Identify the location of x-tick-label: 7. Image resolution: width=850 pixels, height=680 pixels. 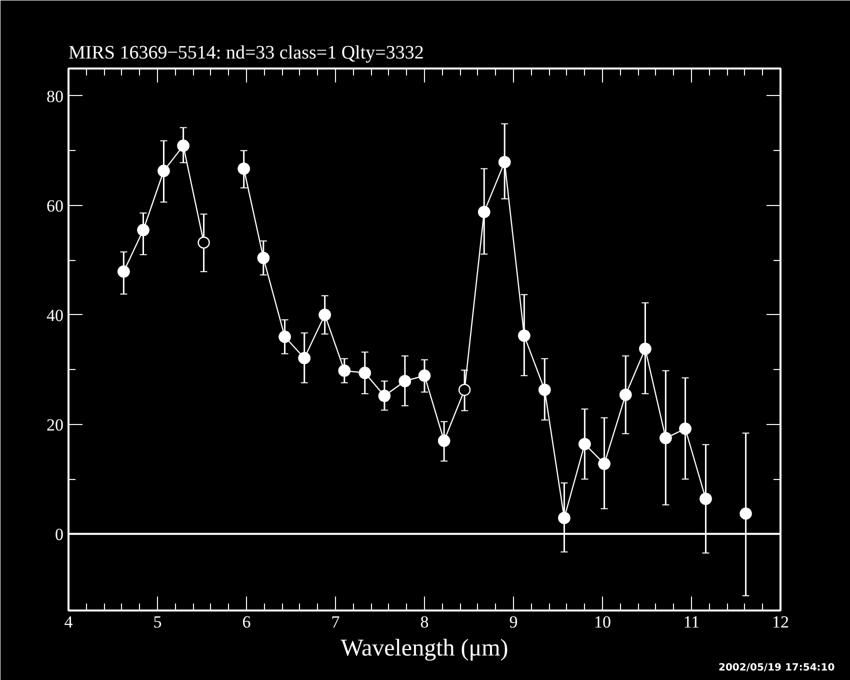
(335, 622).